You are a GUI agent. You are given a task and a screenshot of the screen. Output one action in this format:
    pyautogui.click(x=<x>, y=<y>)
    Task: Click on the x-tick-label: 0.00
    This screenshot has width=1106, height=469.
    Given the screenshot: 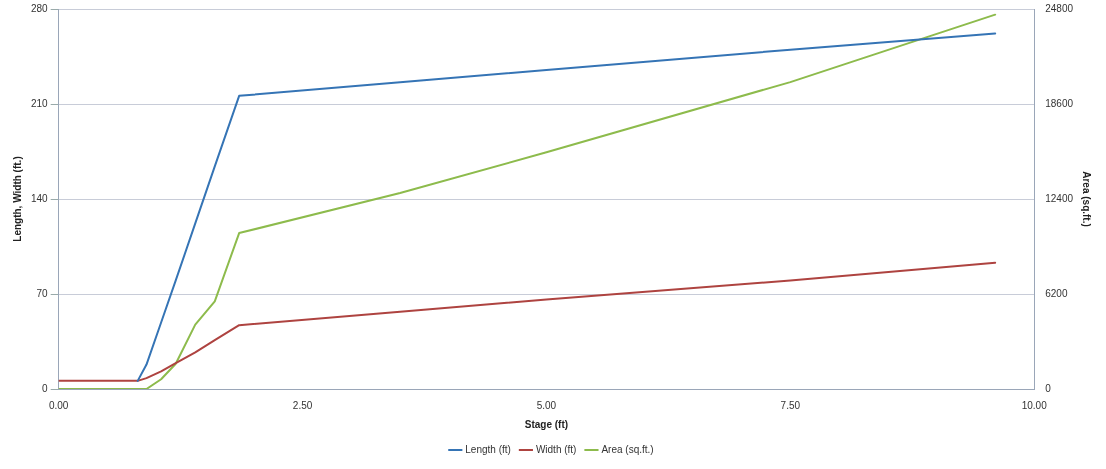 What is the action you would take?
    pyautogui.click(x=58, y=405)
    